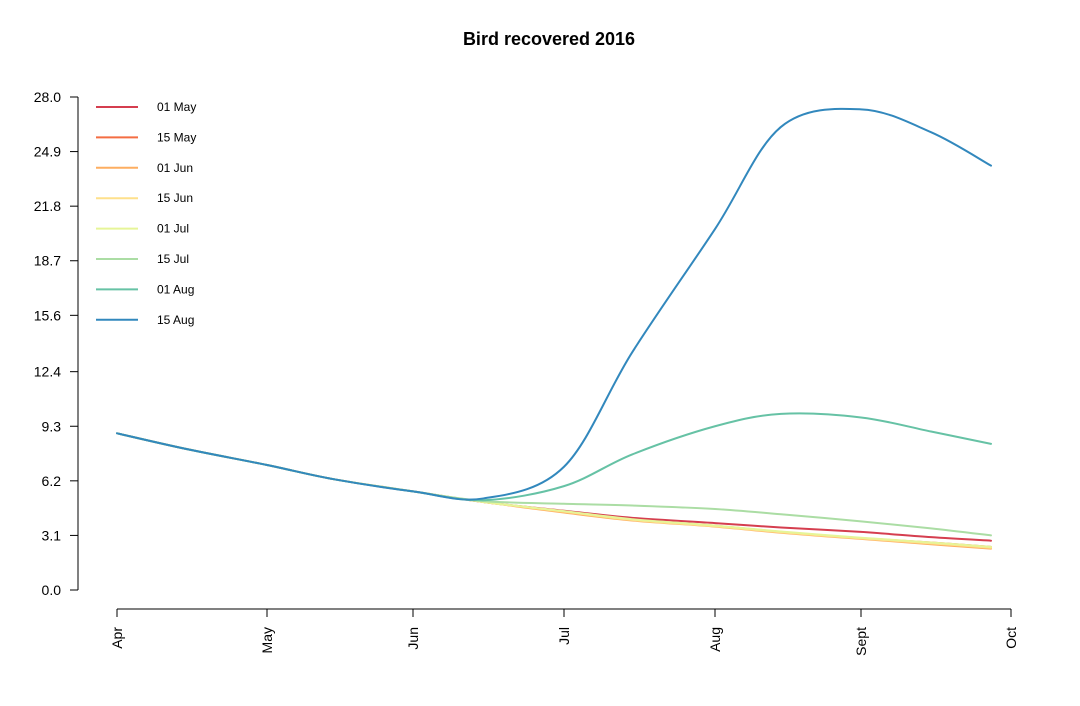 The image size is (1080, 706). Describe the element at coordinates (175, 320) in the screenshot. I see `legend-label: 15 Aug` at that location.